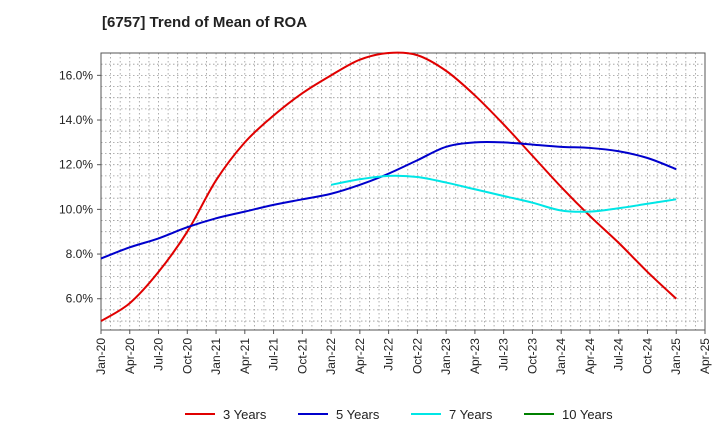 Image resolution: width=720 pixels, height=440 pixels. What do you see at coordinates (399, 414) in the screenshot?
I see `legend: 3 Years 5 Years 7 Years 10 Years` at bounding box center [399, 414].